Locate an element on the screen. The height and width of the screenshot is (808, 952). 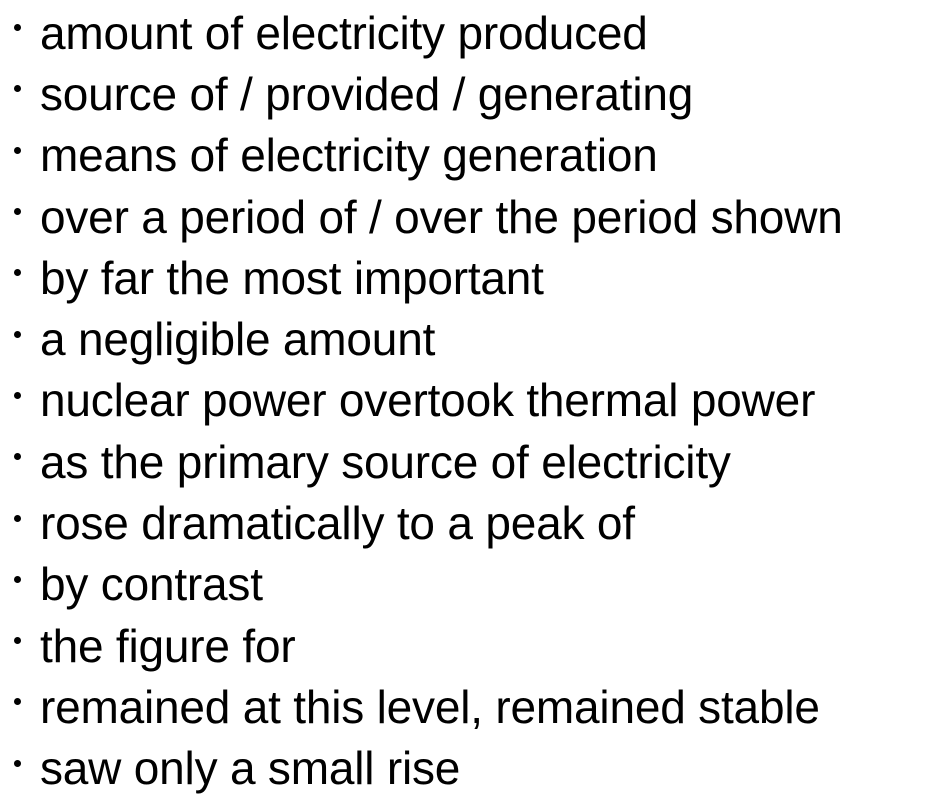
list-item-text: a negligible amount is located at coordinates (238, 339).